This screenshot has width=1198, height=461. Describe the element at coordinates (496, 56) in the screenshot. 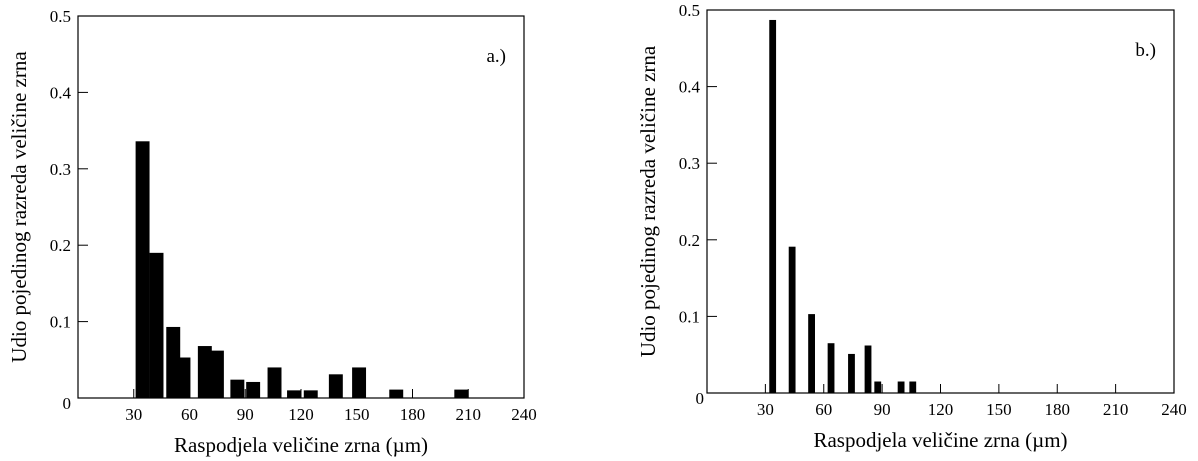

I see `panel-label: a.)` at that location.